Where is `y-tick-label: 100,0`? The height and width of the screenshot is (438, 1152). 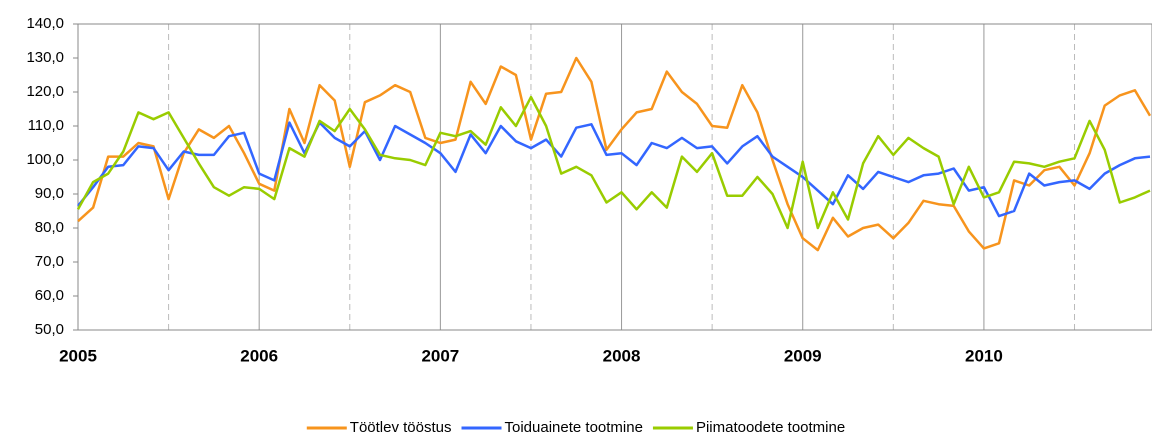
y-tick-label: 100,0 is located at coordinates (45, 159).